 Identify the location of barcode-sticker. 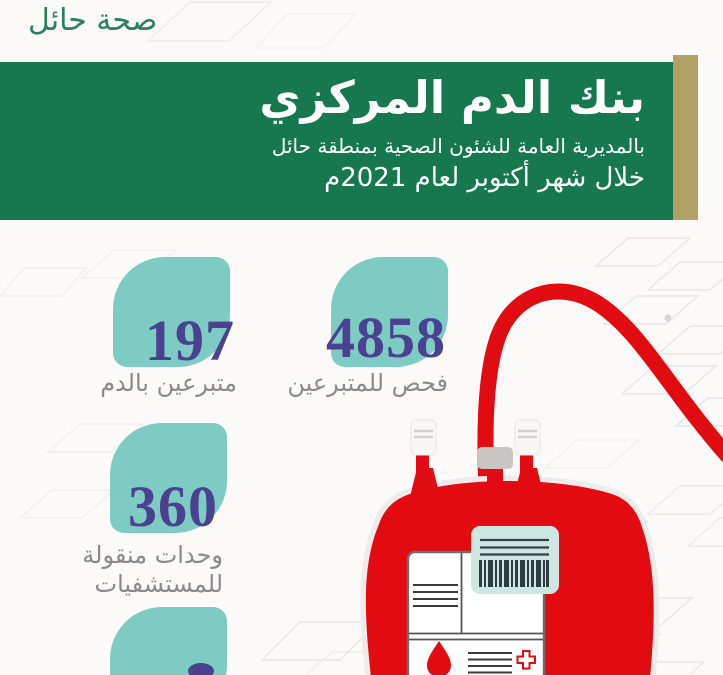
(515, 560).